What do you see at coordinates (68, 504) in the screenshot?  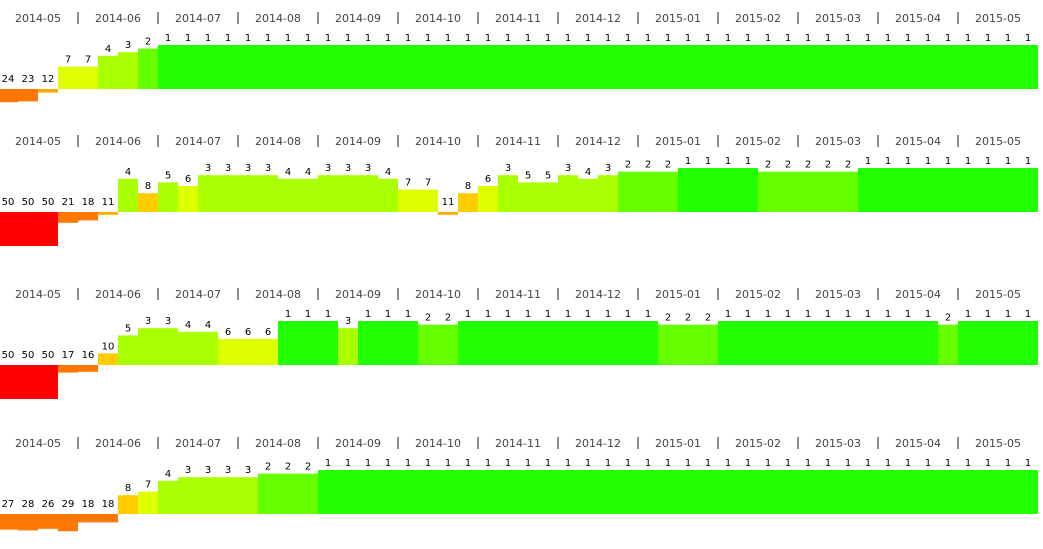 I see `rank-value-label: 29` at bounding box center [68, 504].